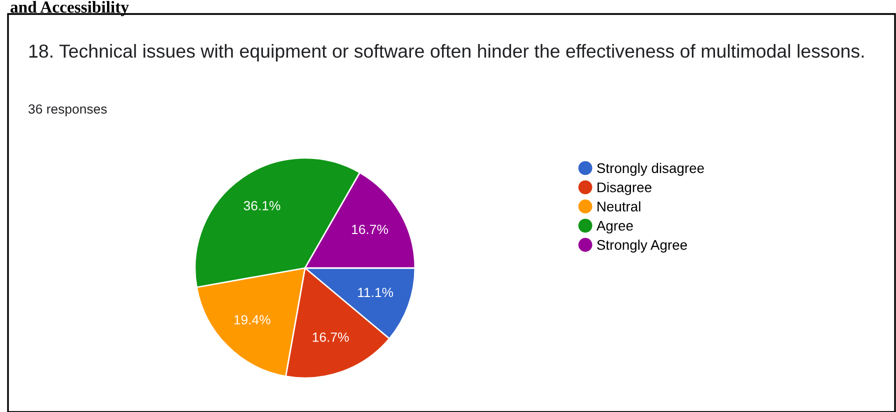 The image size is (896, 412). What do you see at coordinates (642, 246) in the screenshot?
I see `legend-label: Strongly Agree` at bounding box center [642, 246].